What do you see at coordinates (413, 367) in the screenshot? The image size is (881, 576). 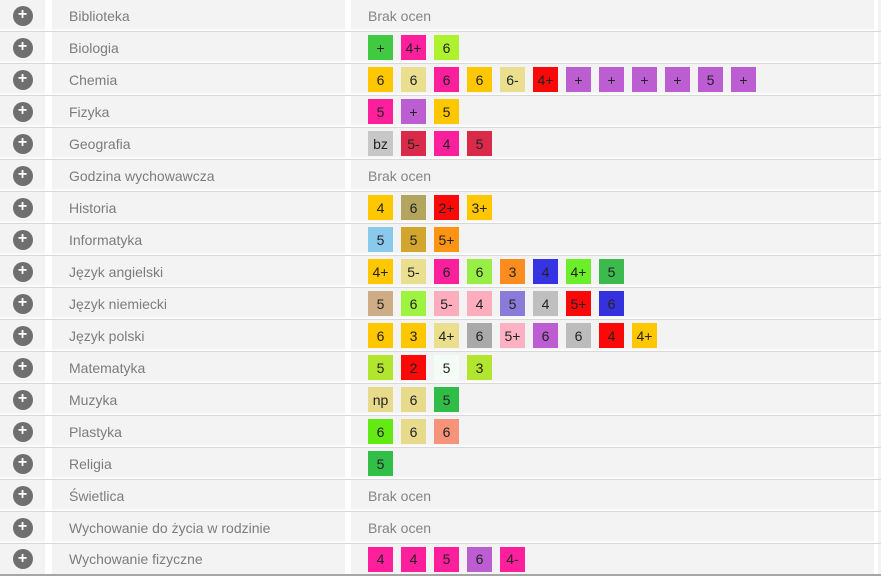 I see `grade-badge: 2` at bounding box center [413, 367].